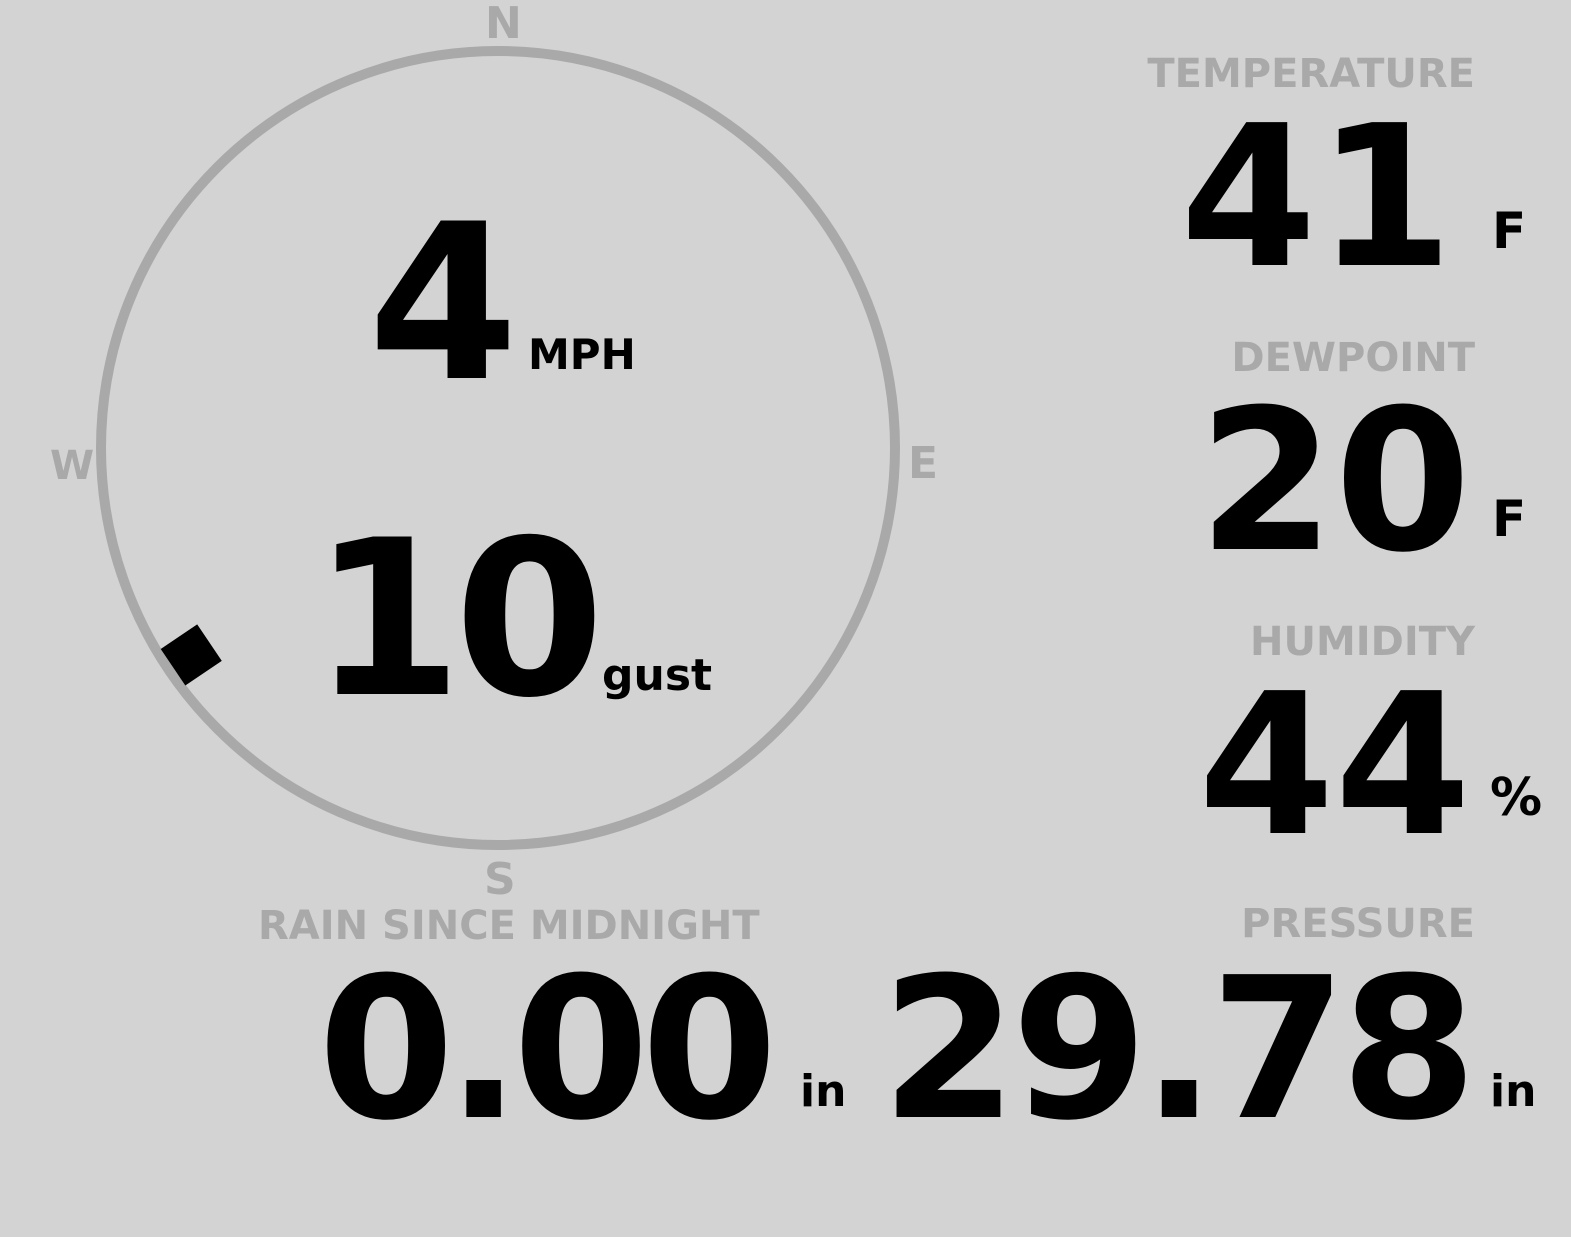  Describe the element at coordinates (657, 675) in the screenshot. I see `wind-gust-label: gust` at that location.